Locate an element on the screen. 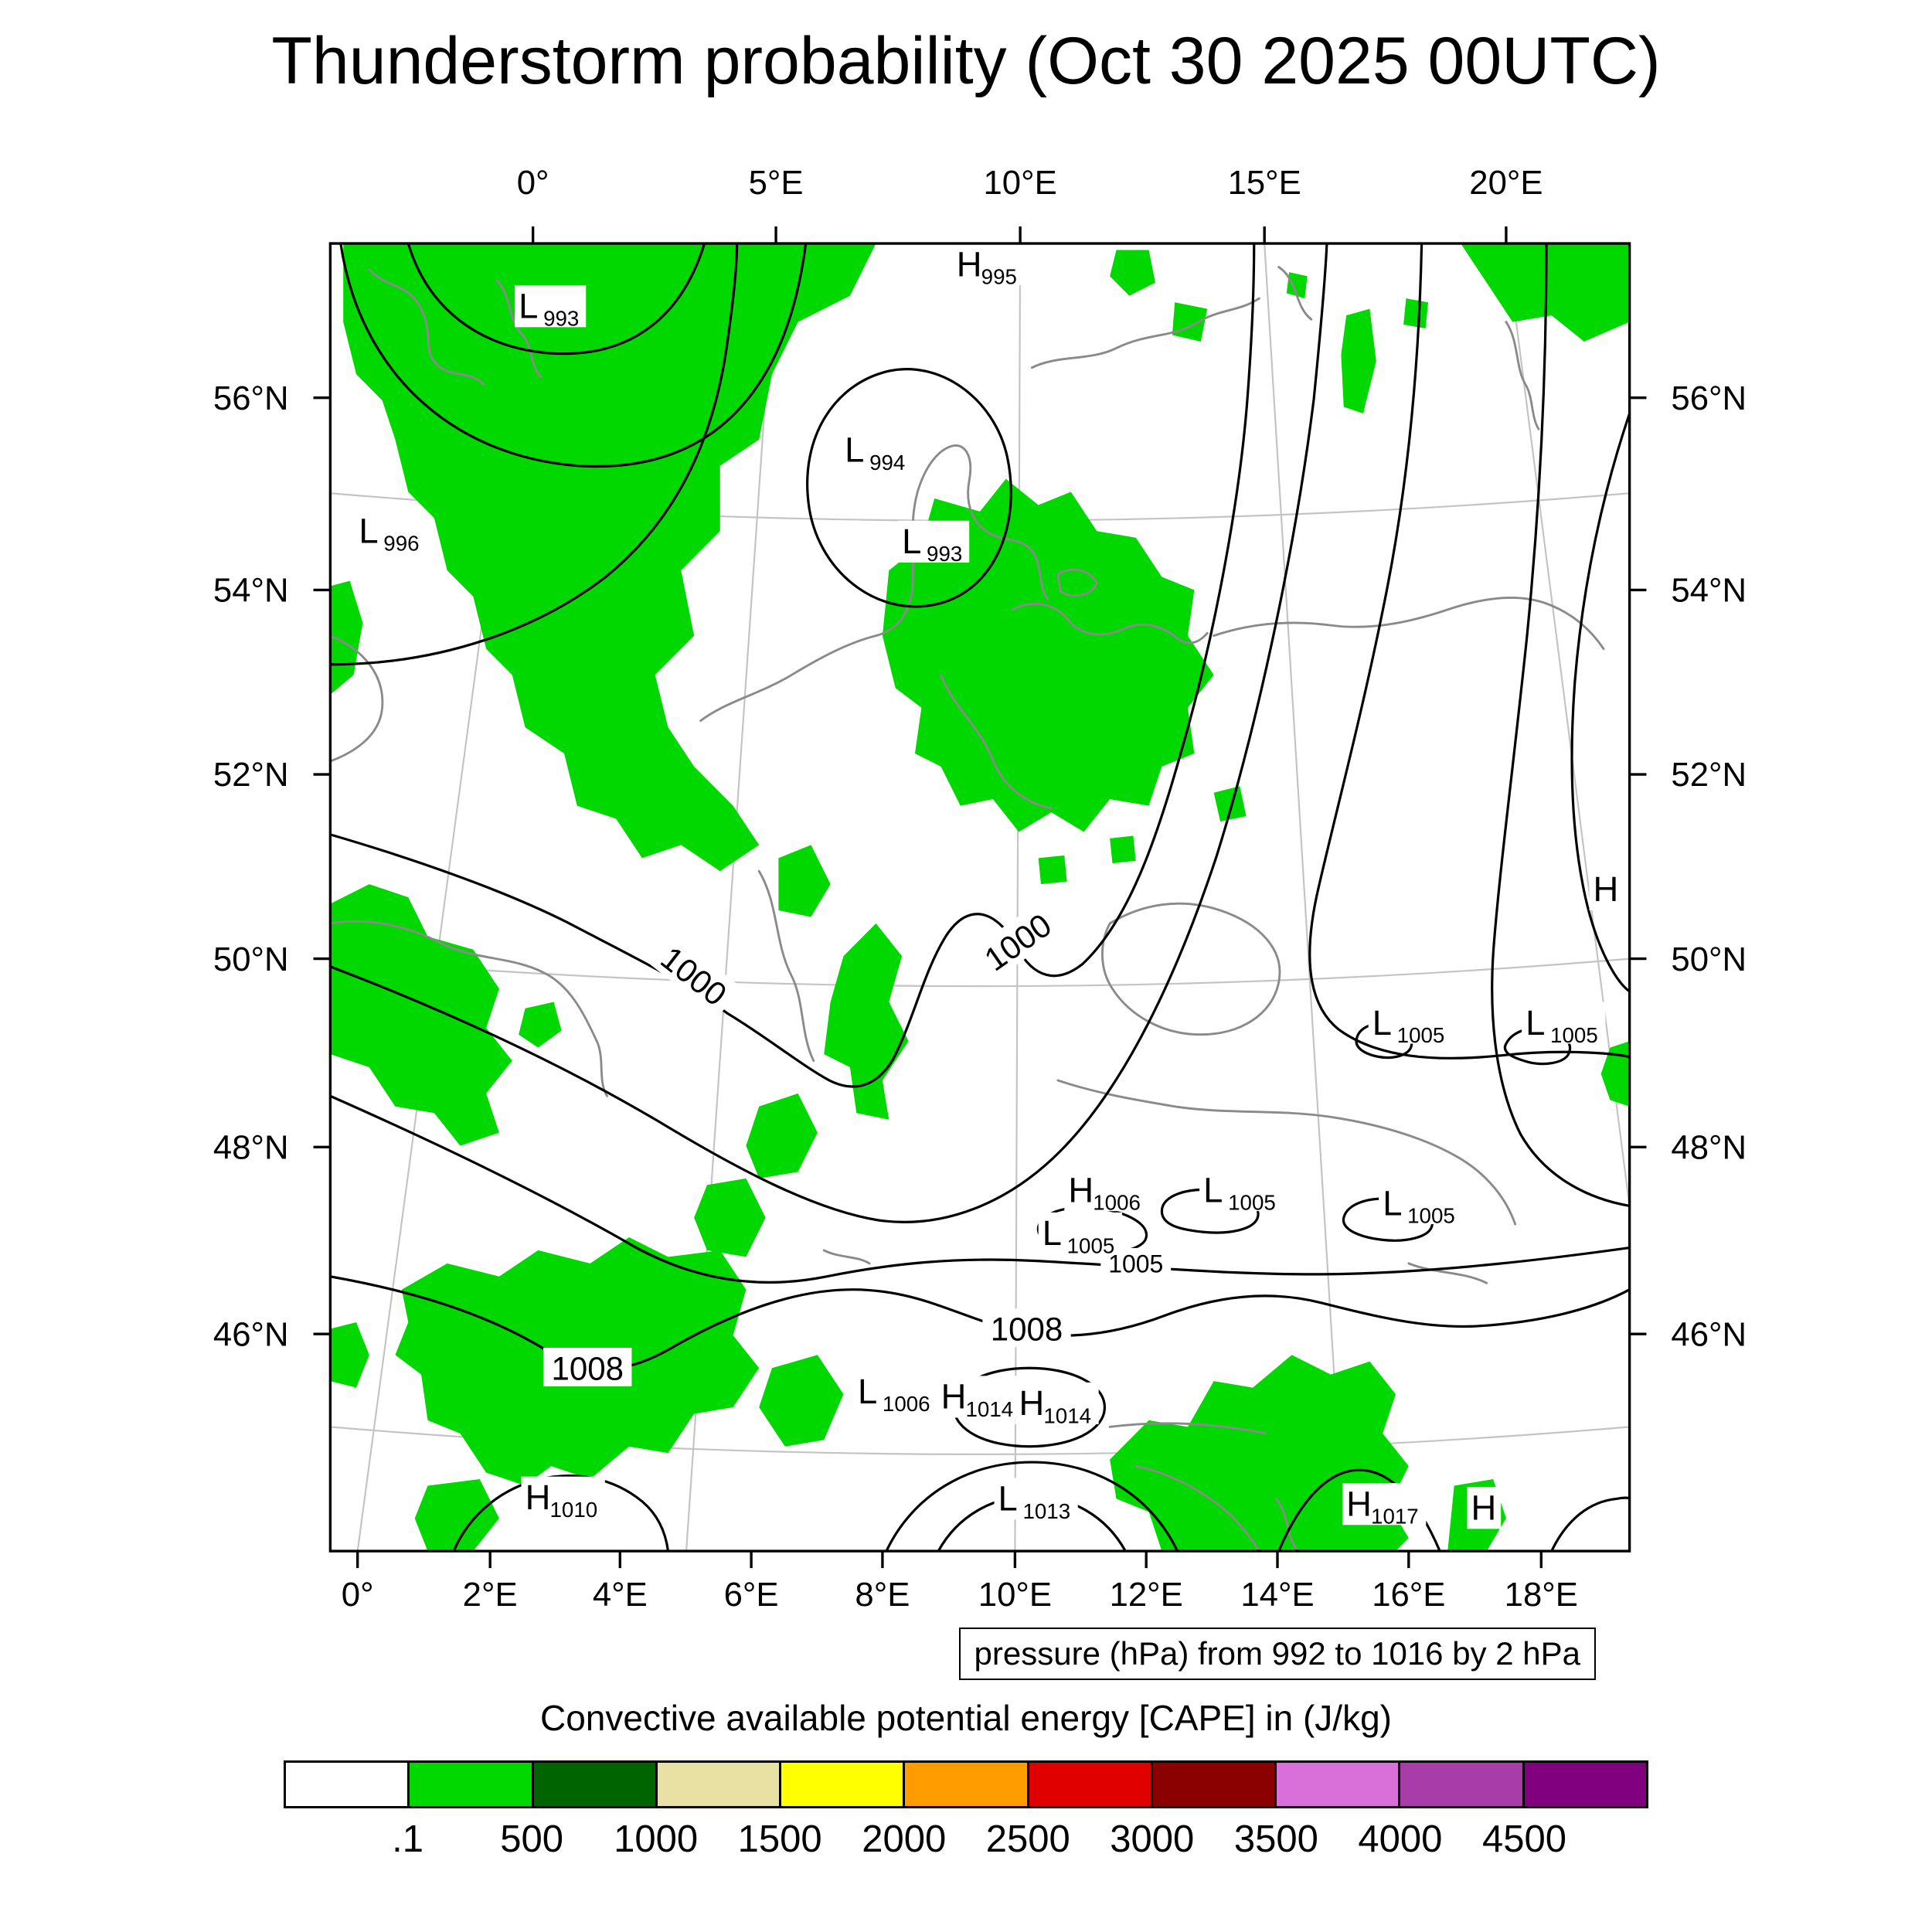 This screenshot has height=1932, width=1932. axis-tick-label: 16°E is located at coordinates (1409, 1595).